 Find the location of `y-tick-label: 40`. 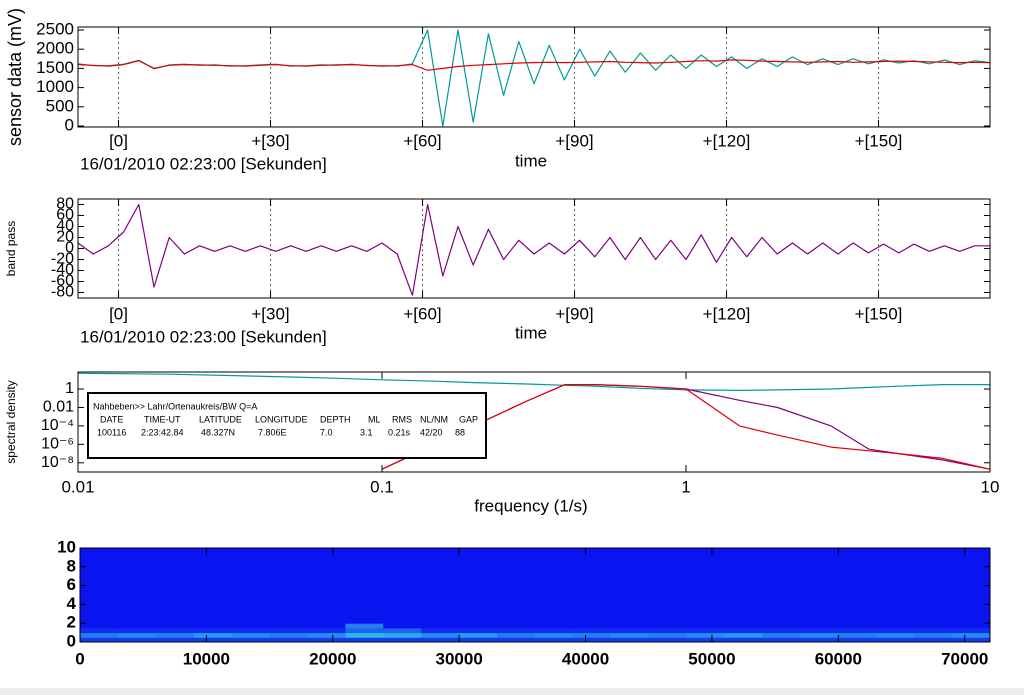

y-tick-label: 40 is located at coordinates (65, 226).